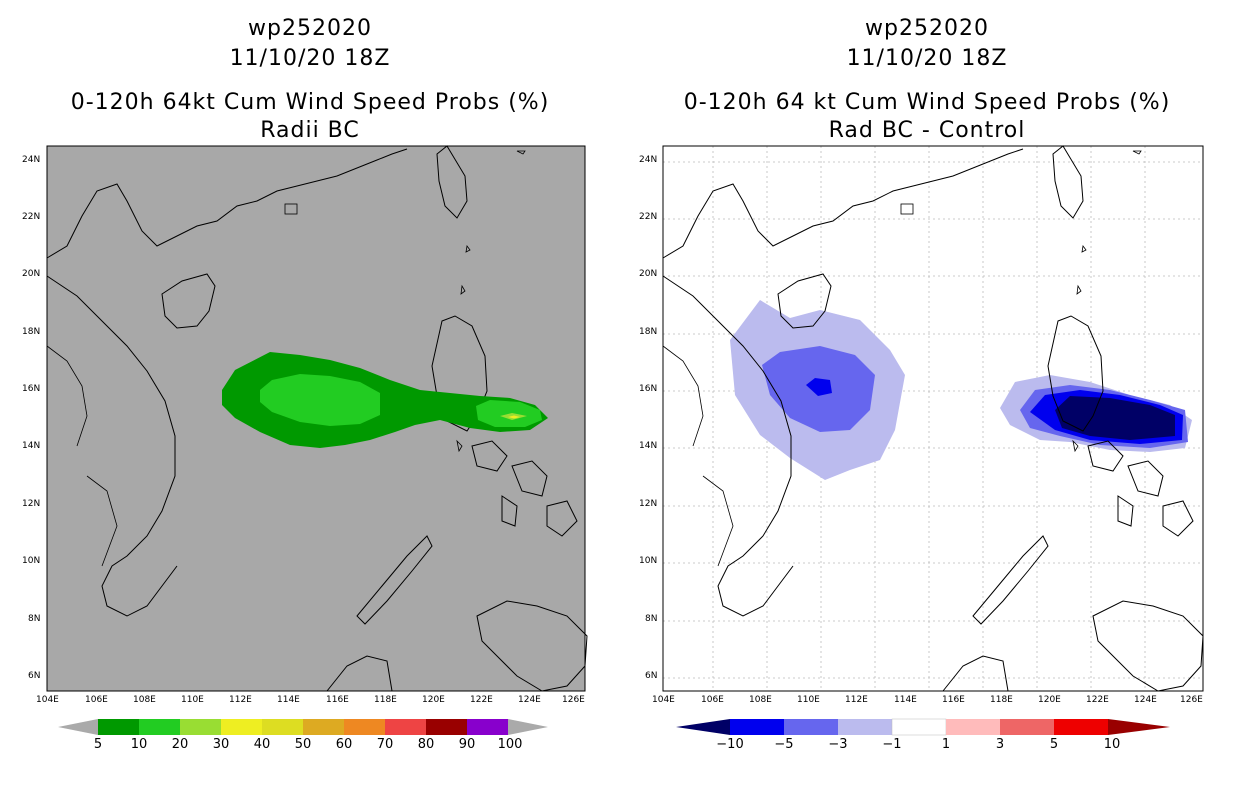 This screenshot has width=1236, height=800. What do you see at coordinates (1112, 744) in the screenshot?
I see `right-cb-label: 10` at bounding box center [1112, 744].